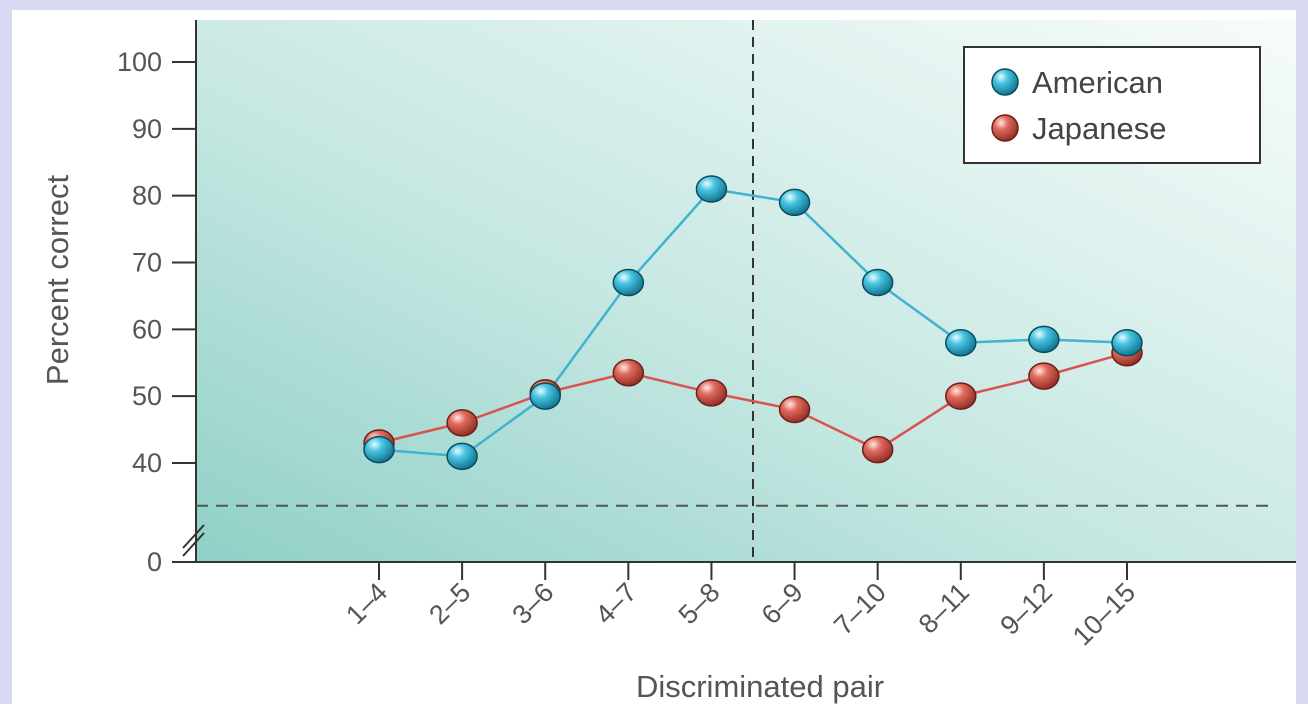  What do you see at coordinates (147, 396) in the screenshot?
I see `y-tick-label: 50` at bounding box center [147, 396].